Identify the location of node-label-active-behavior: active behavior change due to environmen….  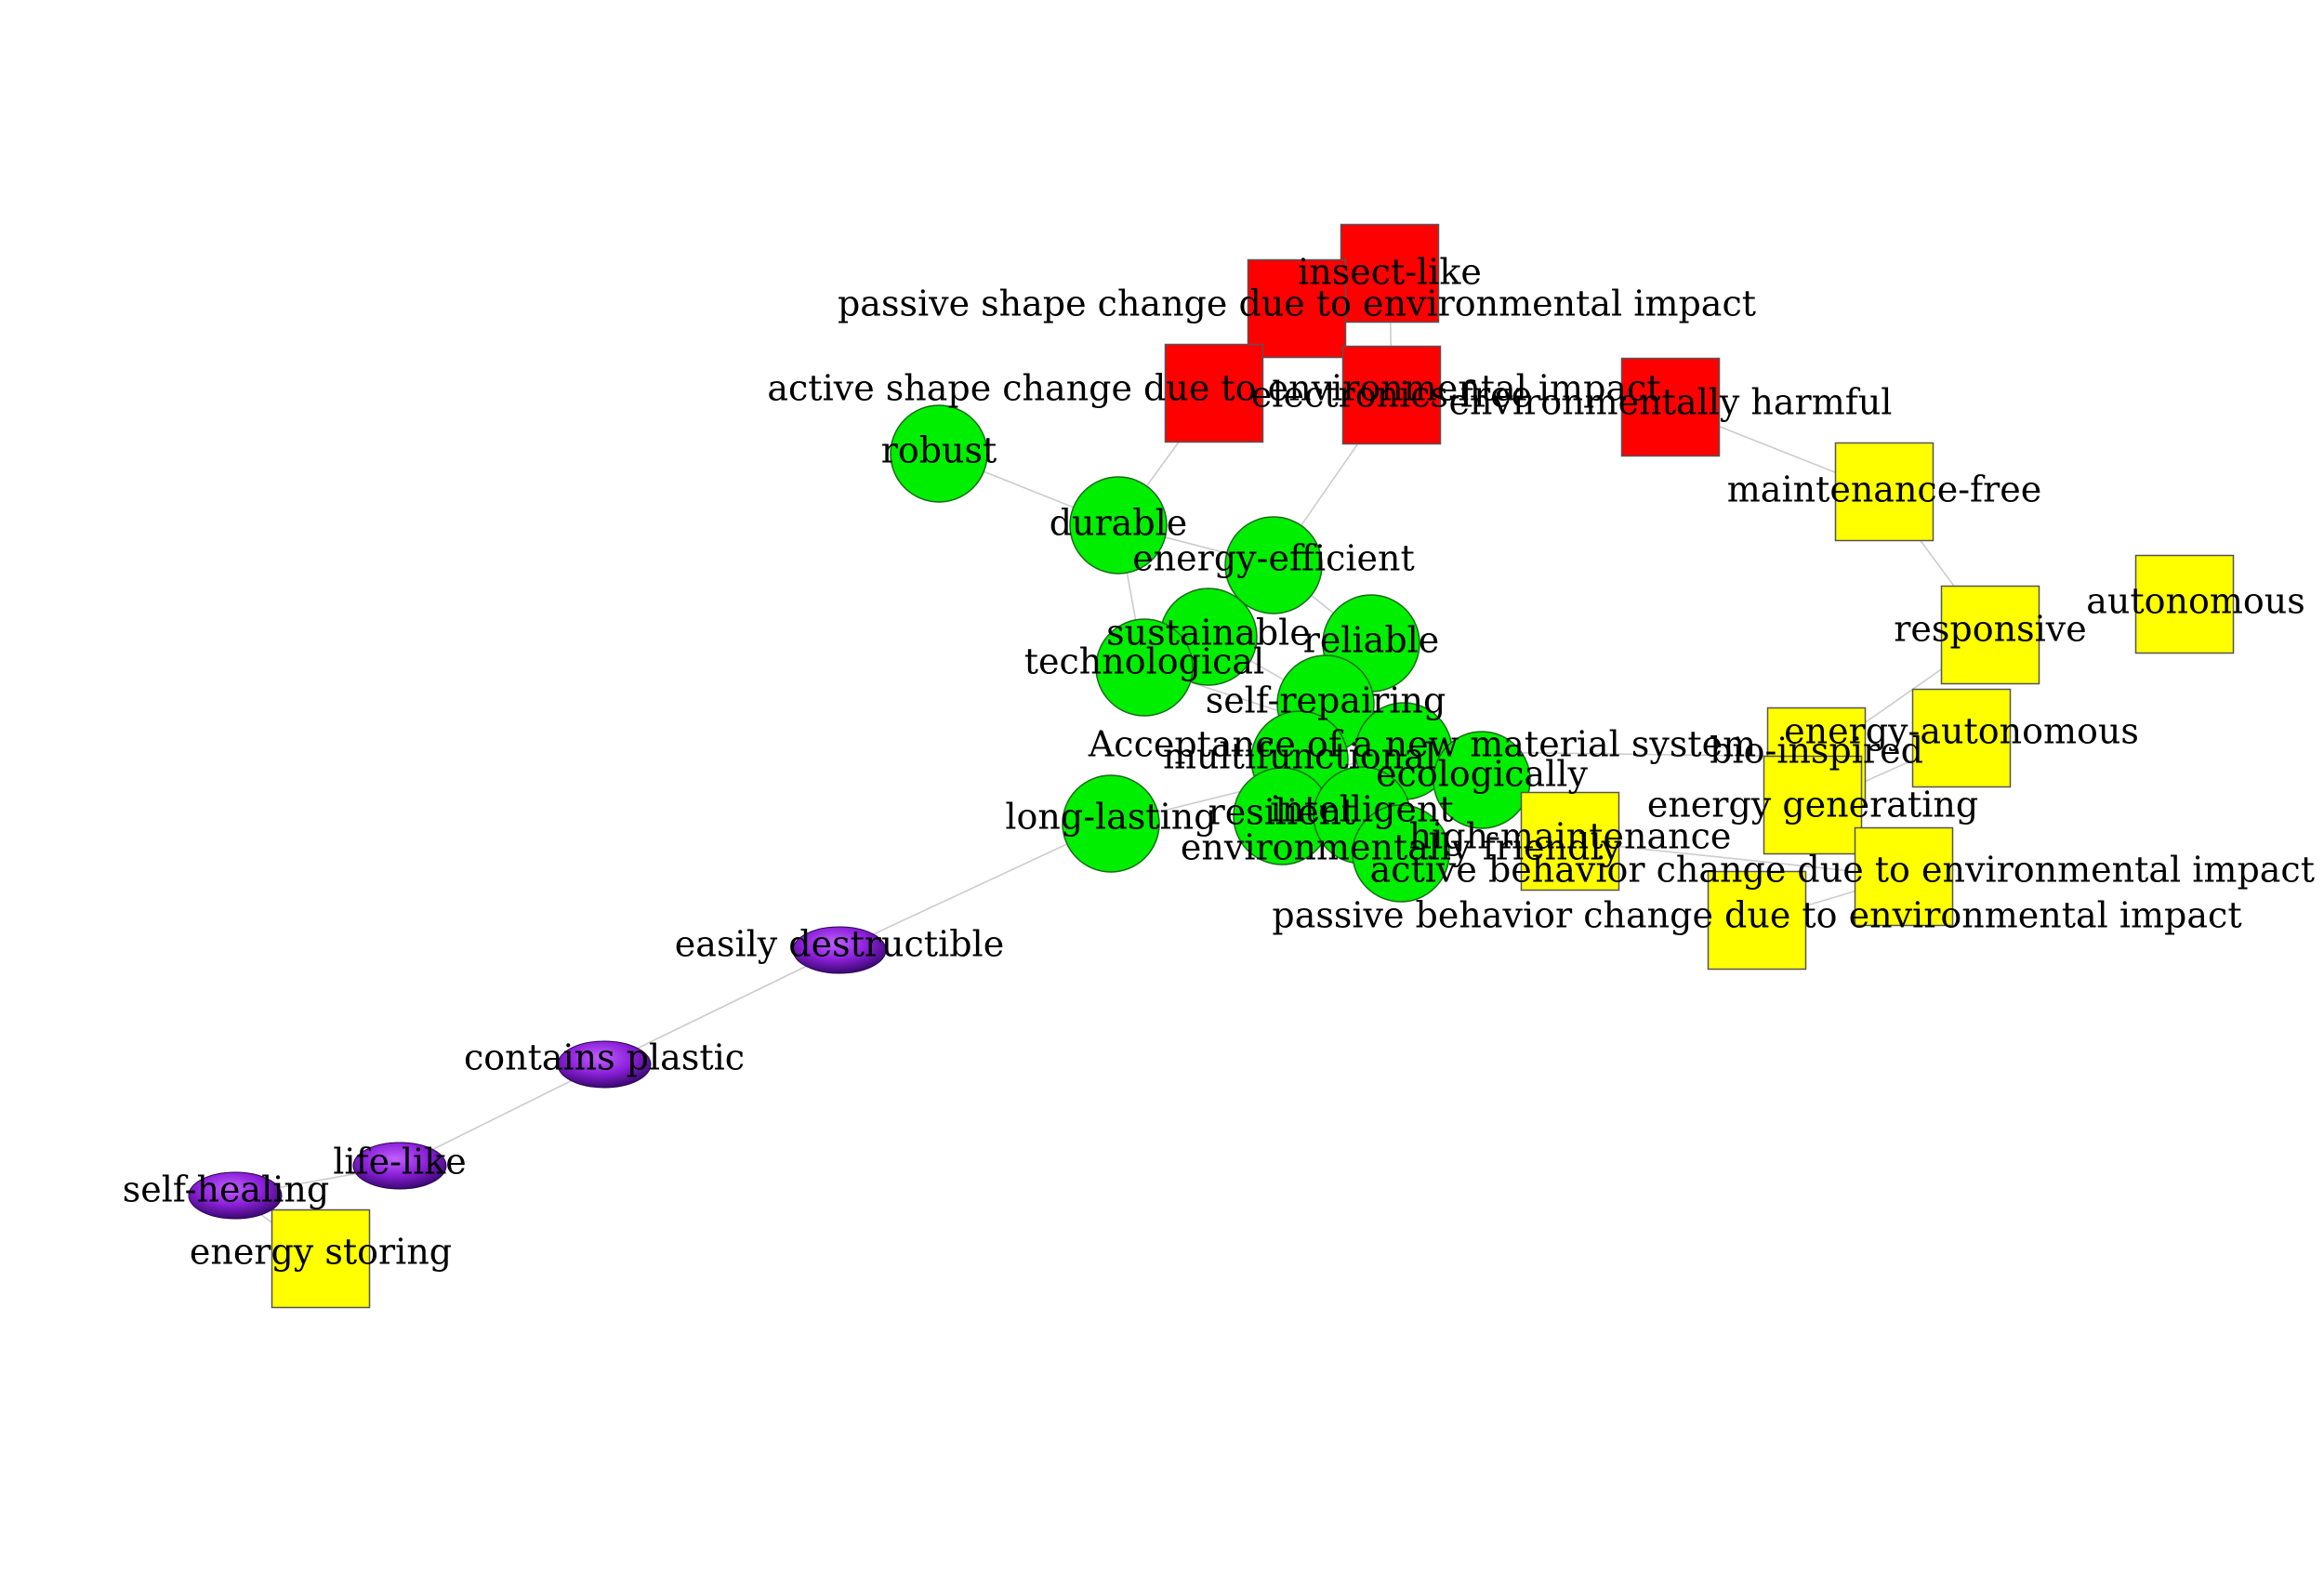
(1842, 870).